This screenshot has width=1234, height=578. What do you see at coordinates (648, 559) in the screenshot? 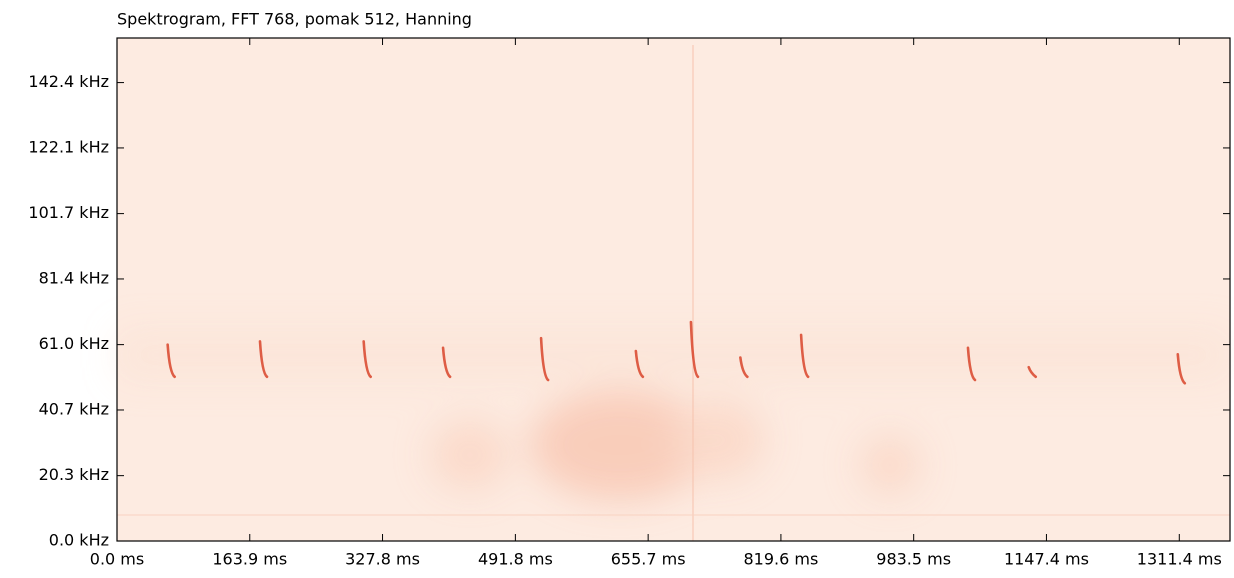
I see `x-tick-label: 655.7 ms` at bounding box center [648, 559].